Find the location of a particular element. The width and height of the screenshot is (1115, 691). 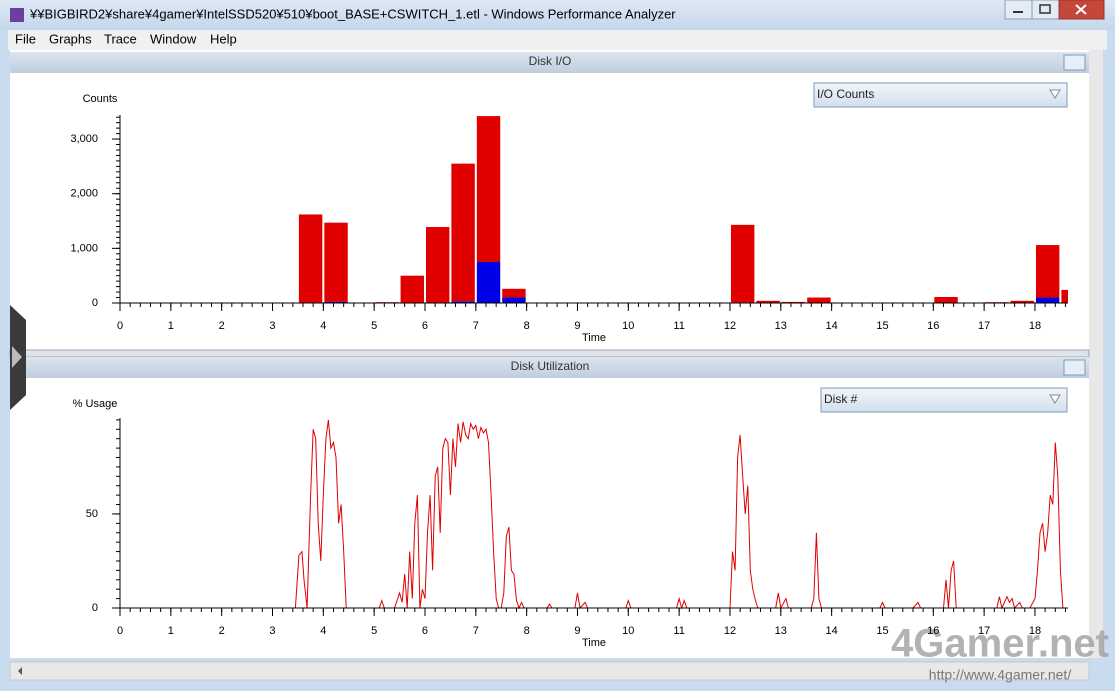

watermark-url: http://www.4gamer.net/ is located at coordinates (1000, 675).